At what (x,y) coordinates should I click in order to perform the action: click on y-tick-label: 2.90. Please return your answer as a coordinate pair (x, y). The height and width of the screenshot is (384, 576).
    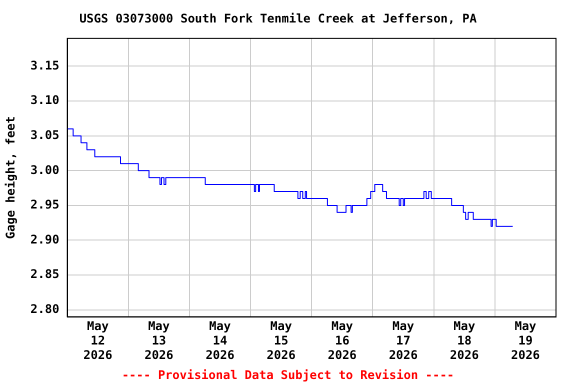
    Looking at the image, I should click on (45, 239).